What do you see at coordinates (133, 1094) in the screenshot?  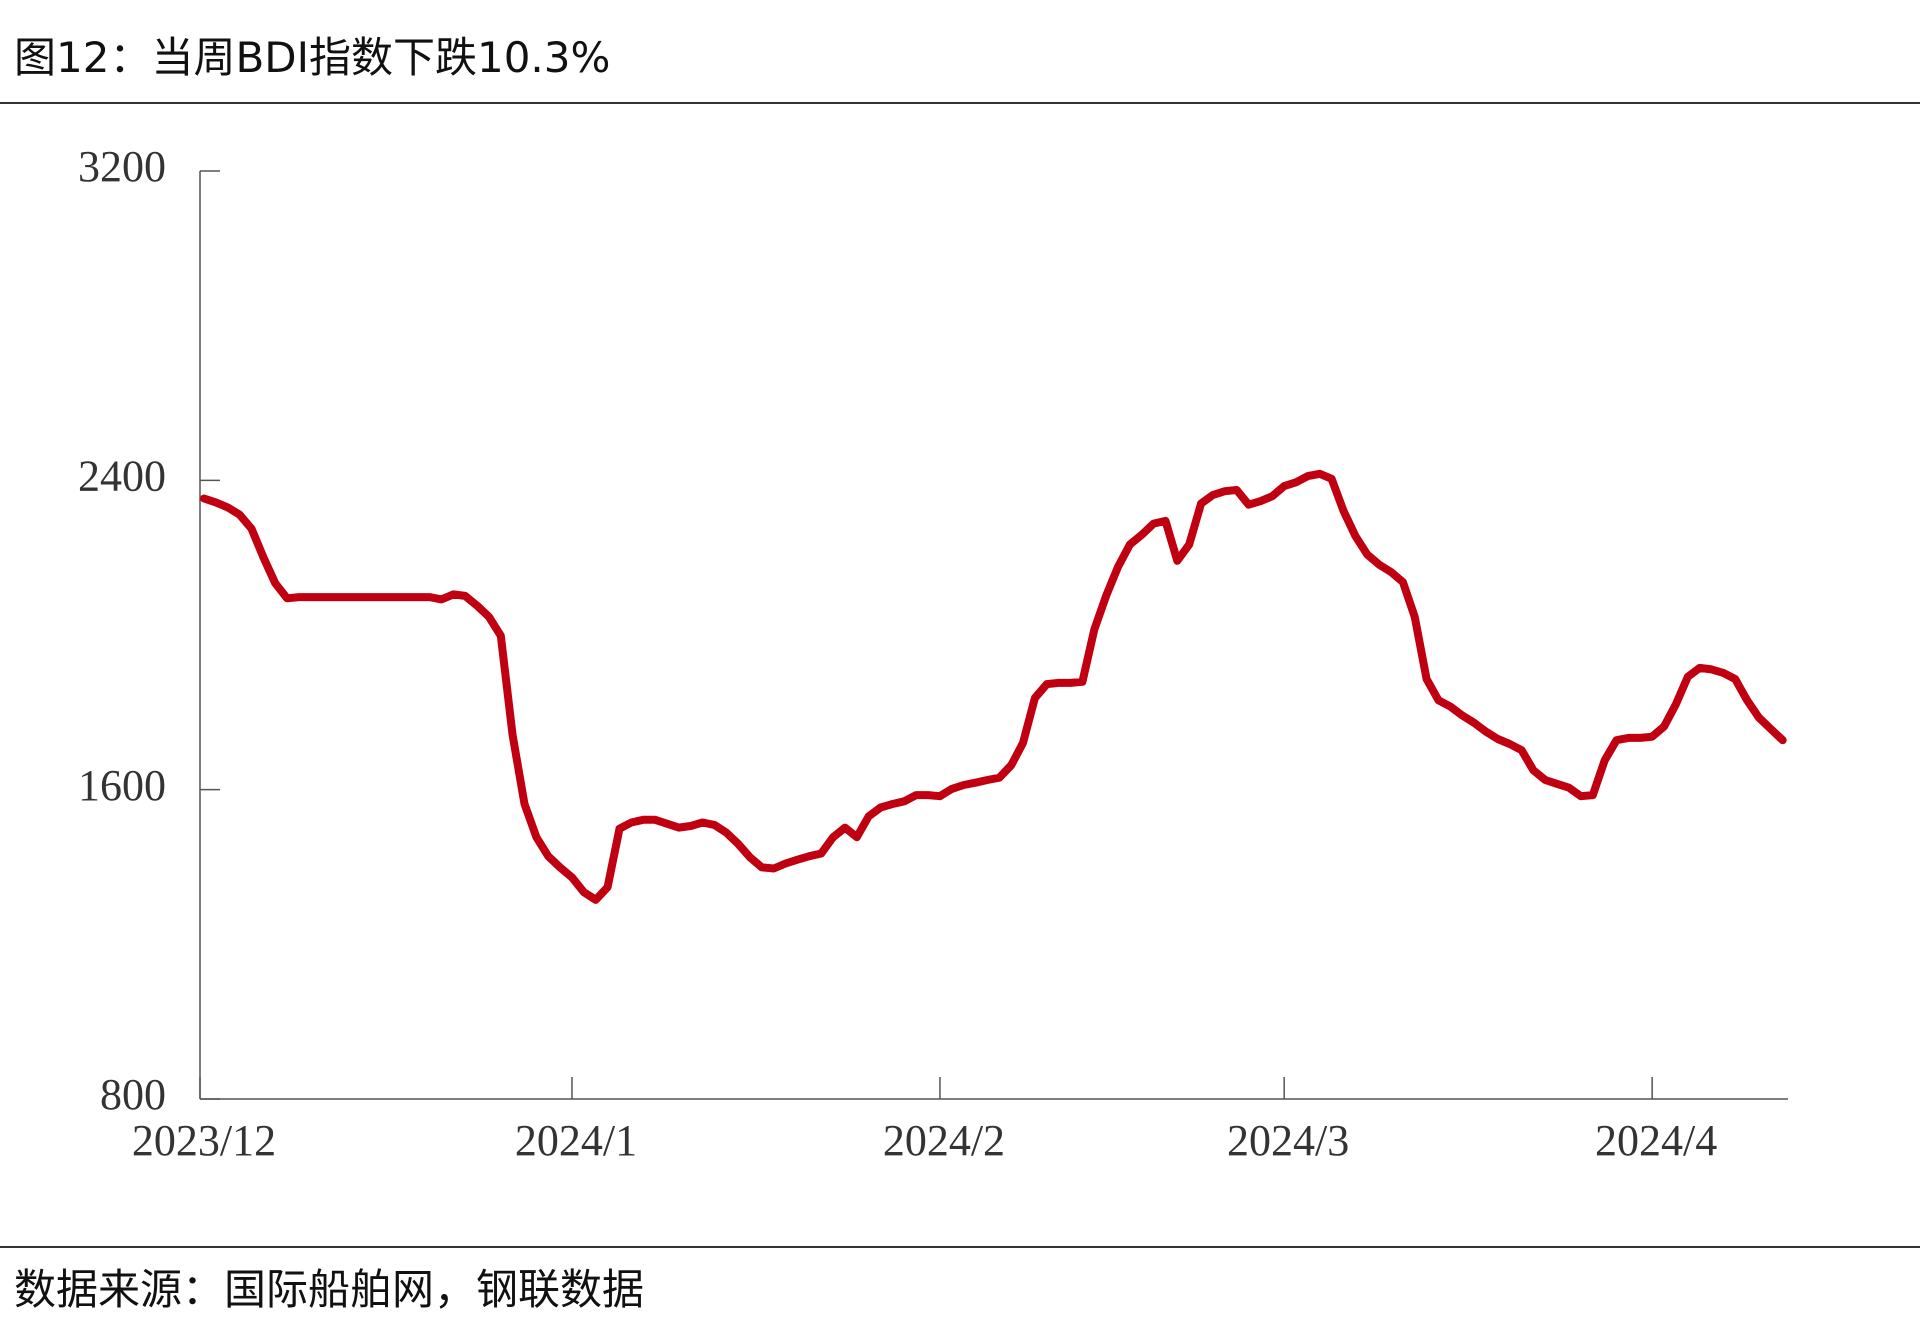 I see `y-tick-label: 800` at bounding box center [133, 1094].